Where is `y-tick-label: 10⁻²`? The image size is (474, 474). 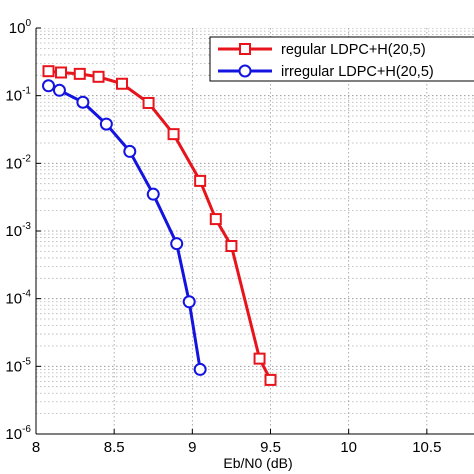
y-tick-label: 10⁻² is located at coordinates (18, 162).